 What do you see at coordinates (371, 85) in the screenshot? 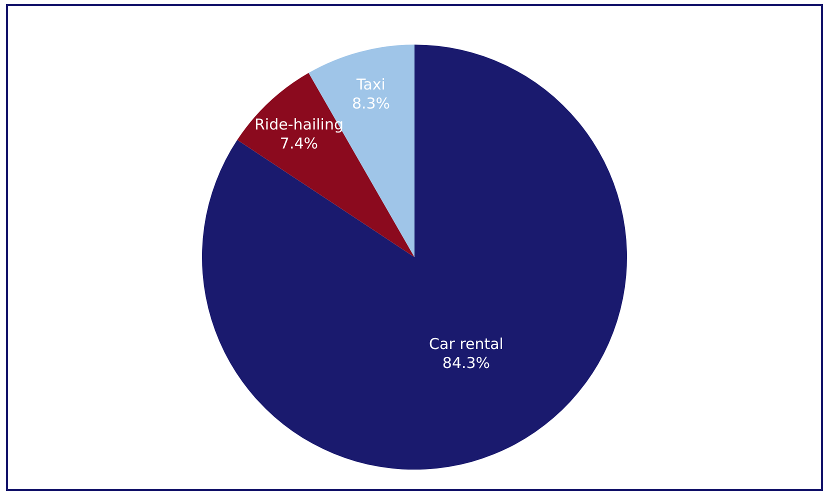
I see `slice-label: Taxi` at bounding box center [371, 85].